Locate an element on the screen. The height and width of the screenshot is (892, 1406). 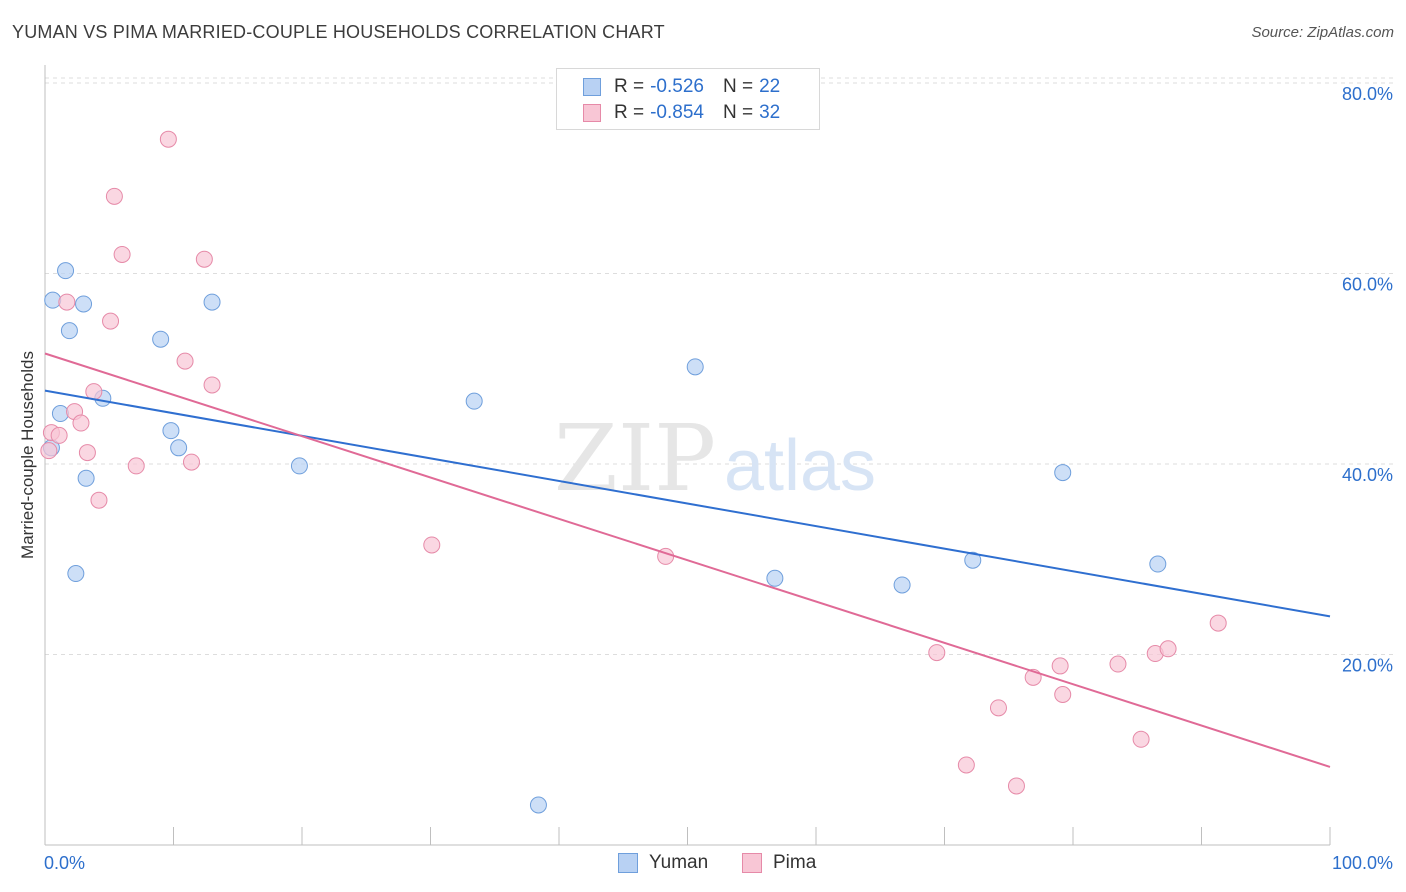
legend-row-yuman: R = -0.526 N = 22 is located at coordinates (668, 87).